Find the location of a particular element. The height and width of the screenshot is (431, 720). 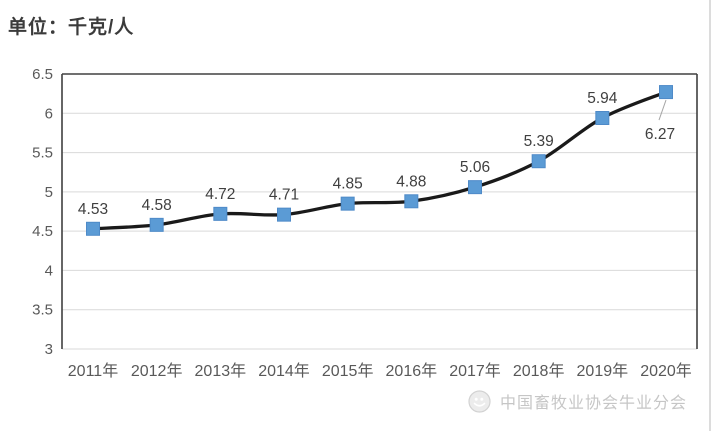

data-label: 5.94 is located at coordinates (602, 98).